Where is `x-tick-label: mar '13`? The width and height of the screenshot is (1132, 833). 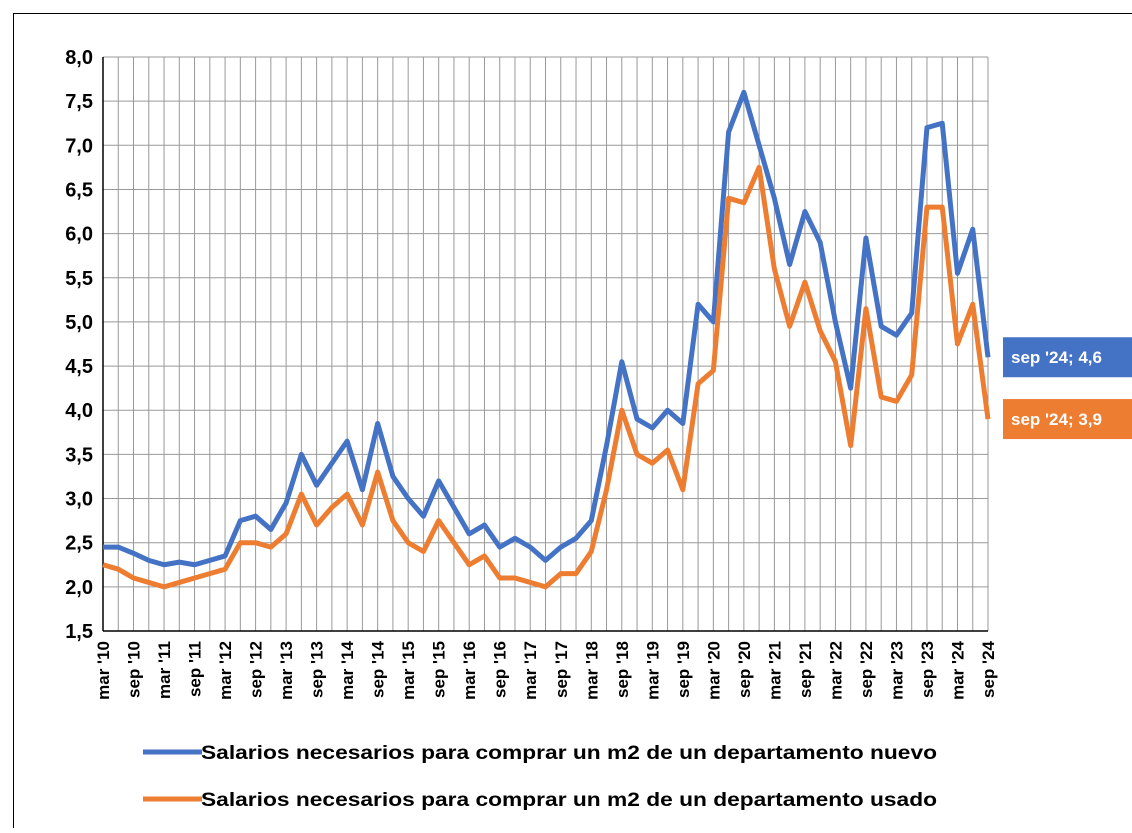
x-tick-label: mar '13 is located at coordinates (286, 670).